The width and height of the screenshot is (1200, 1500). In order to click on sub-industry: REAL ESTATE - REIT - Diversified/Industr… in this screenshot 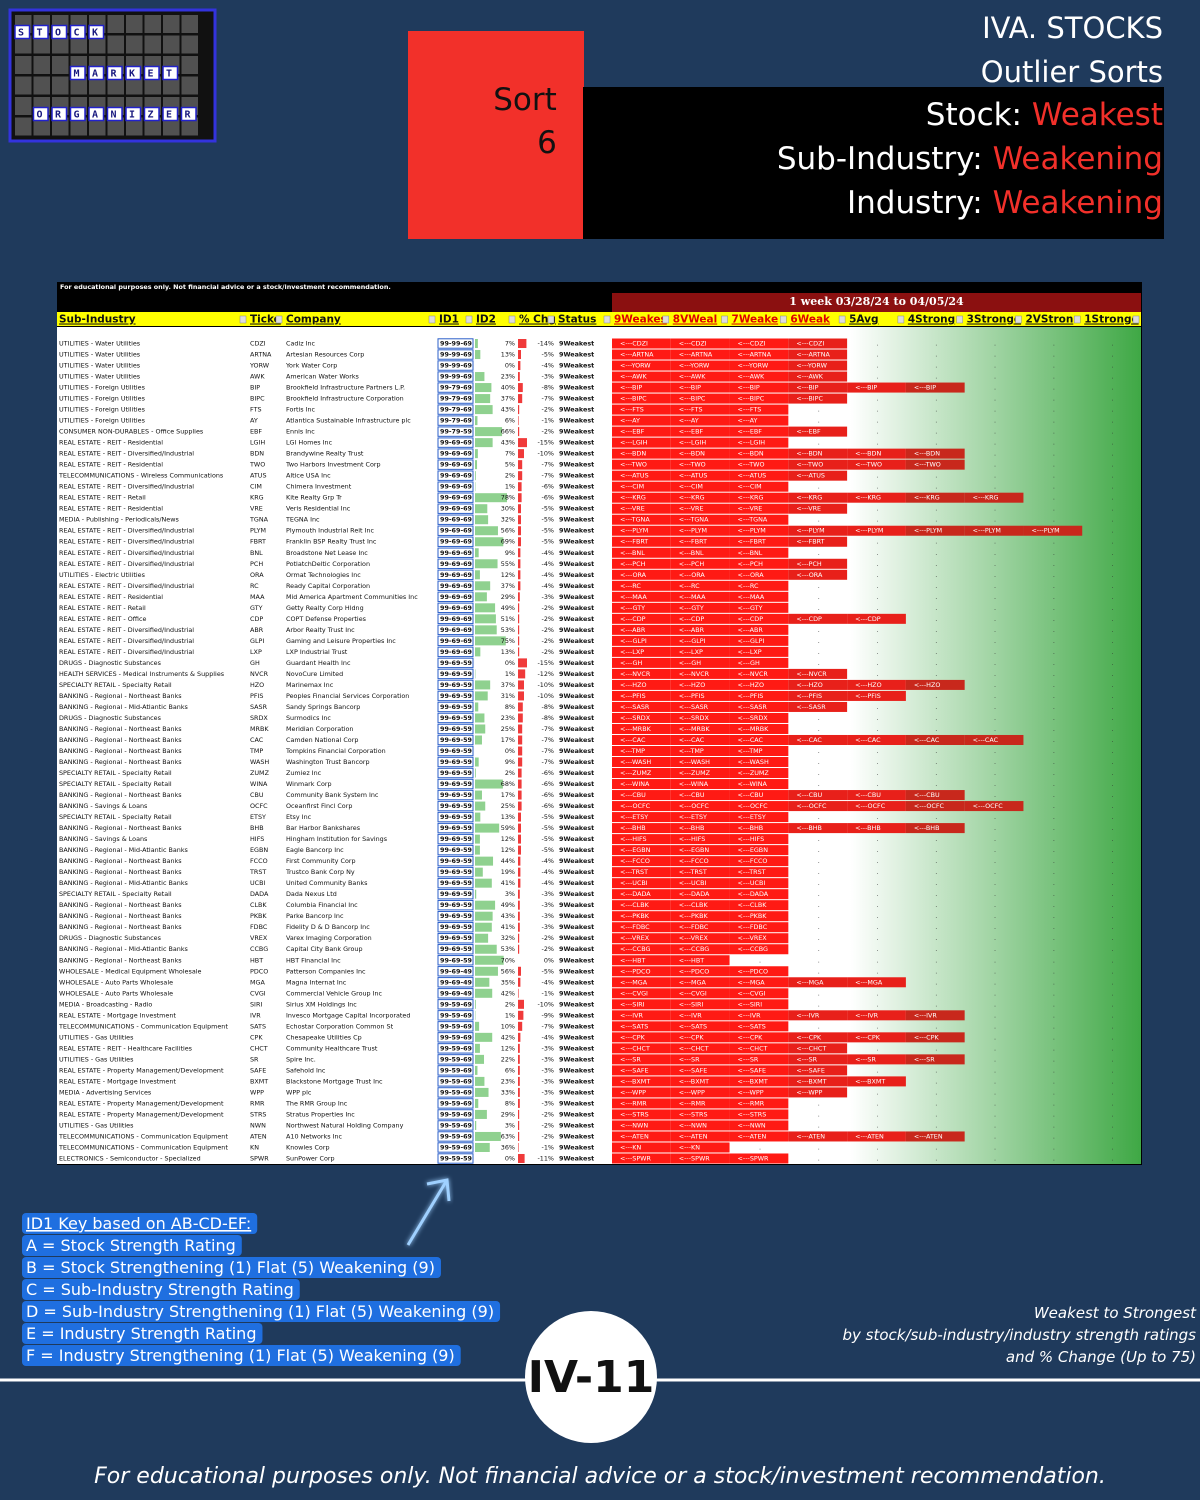, I will do `click(126, 564)`.